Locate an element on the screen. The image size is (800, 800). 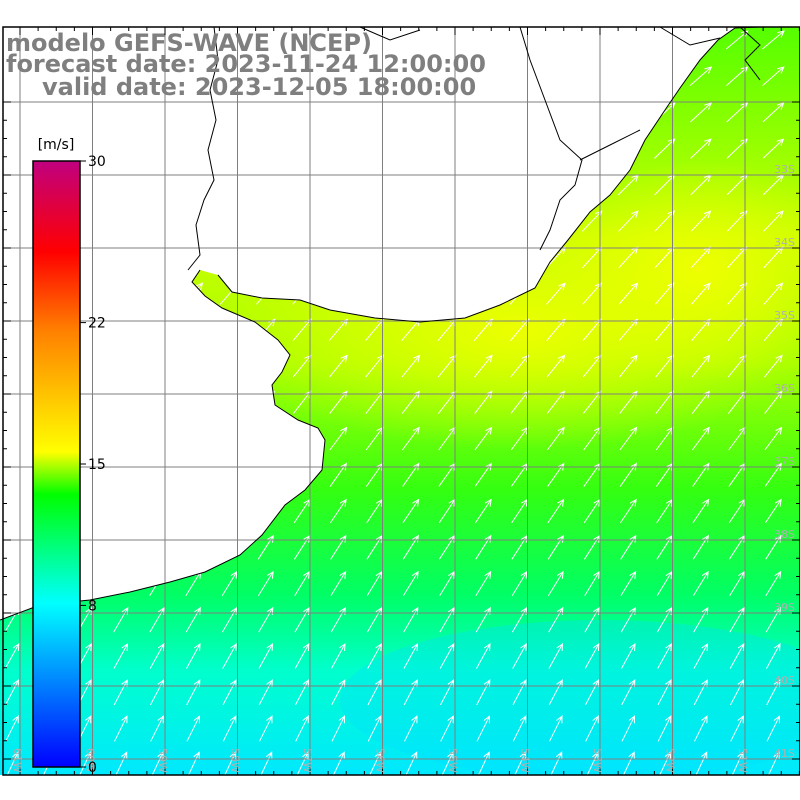
latitude-label: 35S is located at coordinates (784, 315).